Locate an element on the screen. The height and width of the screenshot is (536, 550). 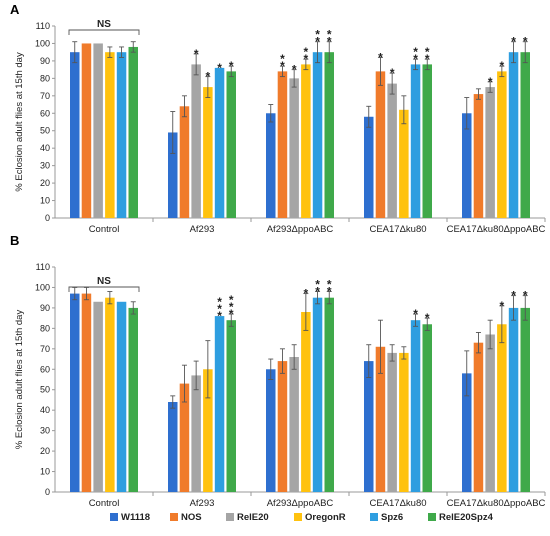
legend-swatch-nos is located at coordinates (174, 517).